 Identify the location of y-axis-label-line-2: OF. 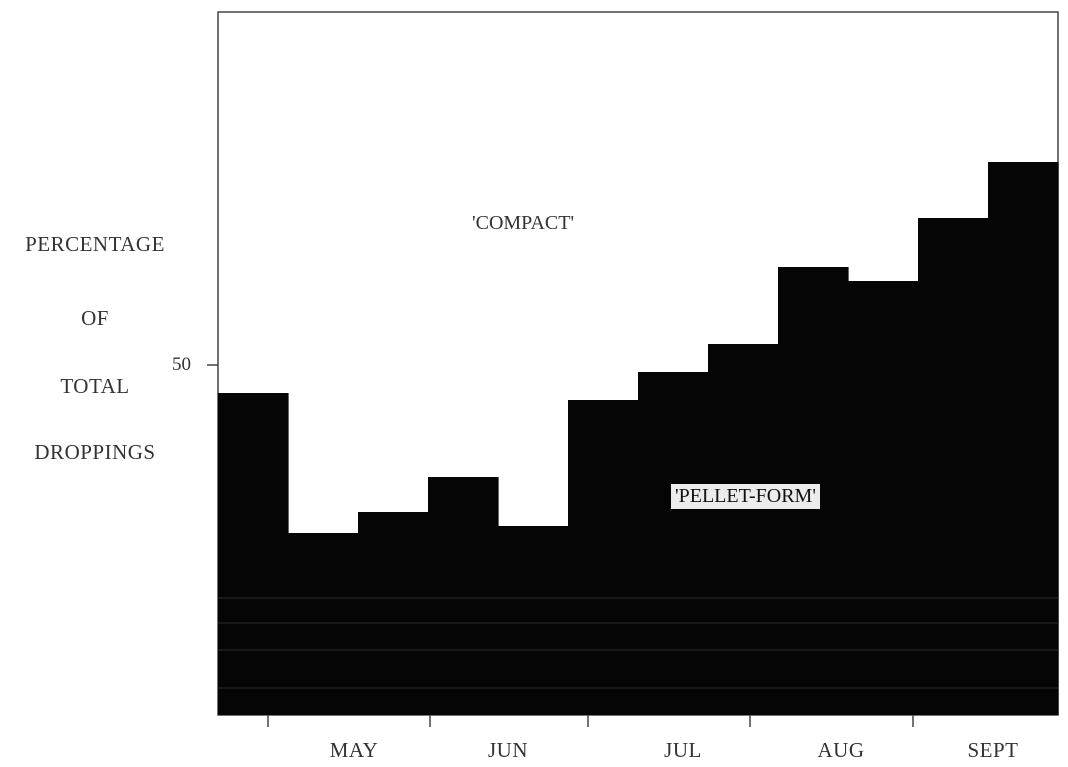
(95, 318).